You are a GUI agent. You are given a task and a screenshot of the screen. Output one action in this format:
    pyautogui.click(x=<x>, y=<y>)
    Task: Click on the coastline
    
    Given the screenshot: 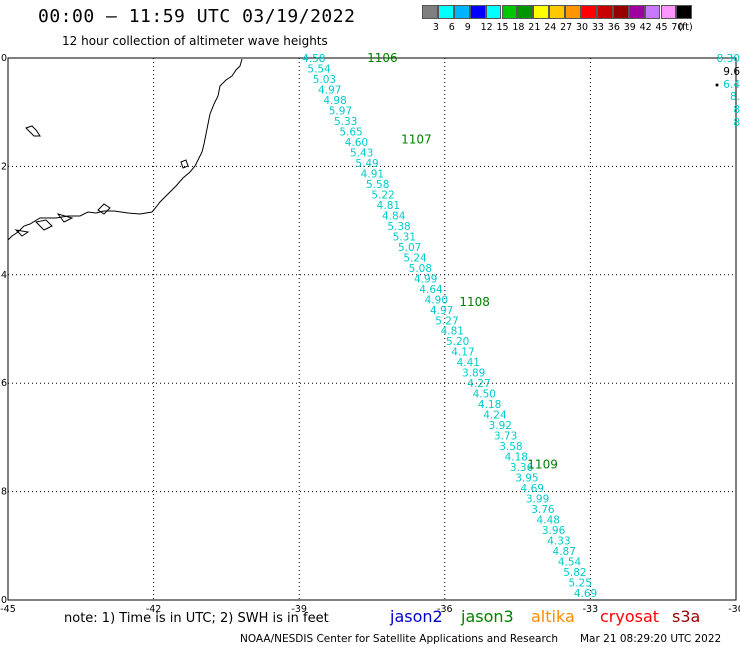 What is the action you would take?
    pyautogui.click(x=125, y=149)
    